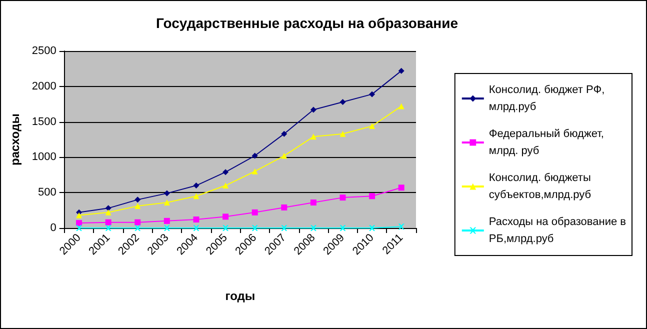  I want to click on legend-label: Расходы на образование в РБ,млрд.руб, so click(557, 230).